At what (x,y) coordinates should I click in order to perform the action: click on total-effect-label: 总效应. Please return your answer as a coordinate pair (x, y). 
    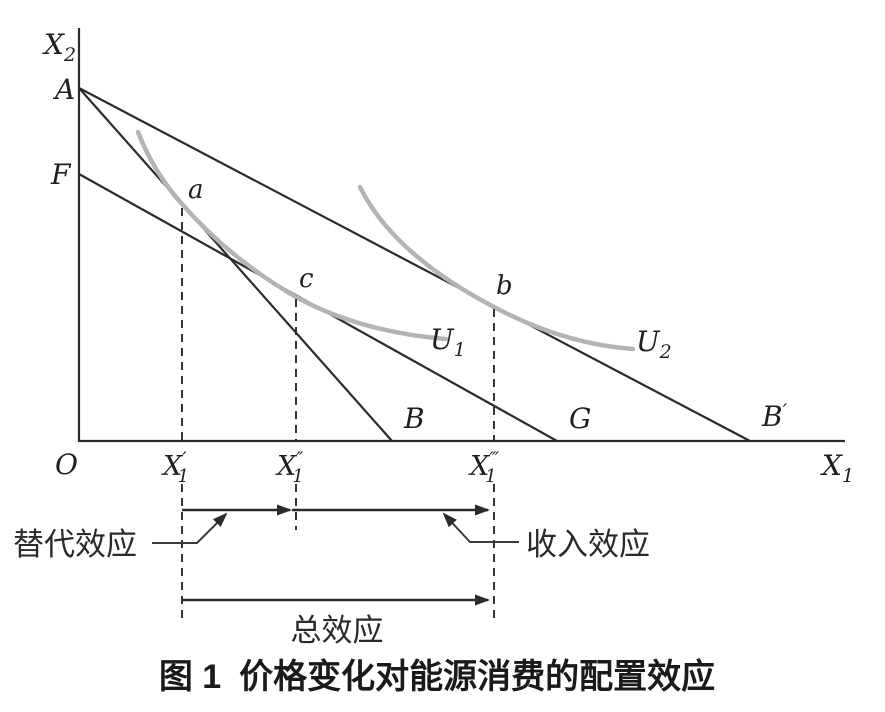
    Looking at the image, I should click on (337, 630).